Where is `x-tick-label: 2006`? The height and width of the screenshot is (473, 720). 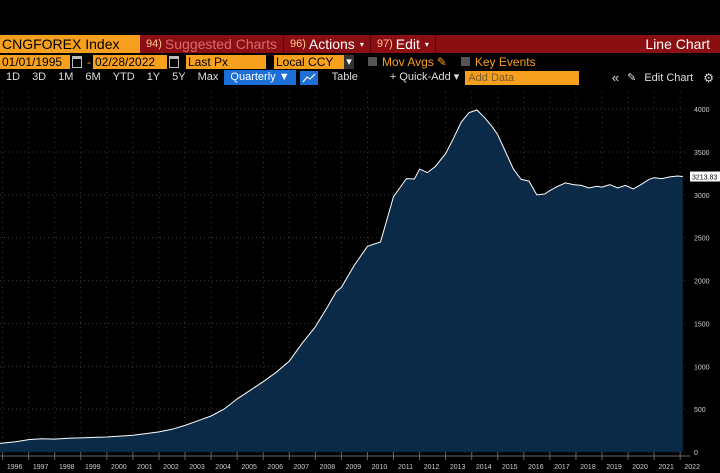
x-tick-label: 2006 is located at coordinates (275, 467).